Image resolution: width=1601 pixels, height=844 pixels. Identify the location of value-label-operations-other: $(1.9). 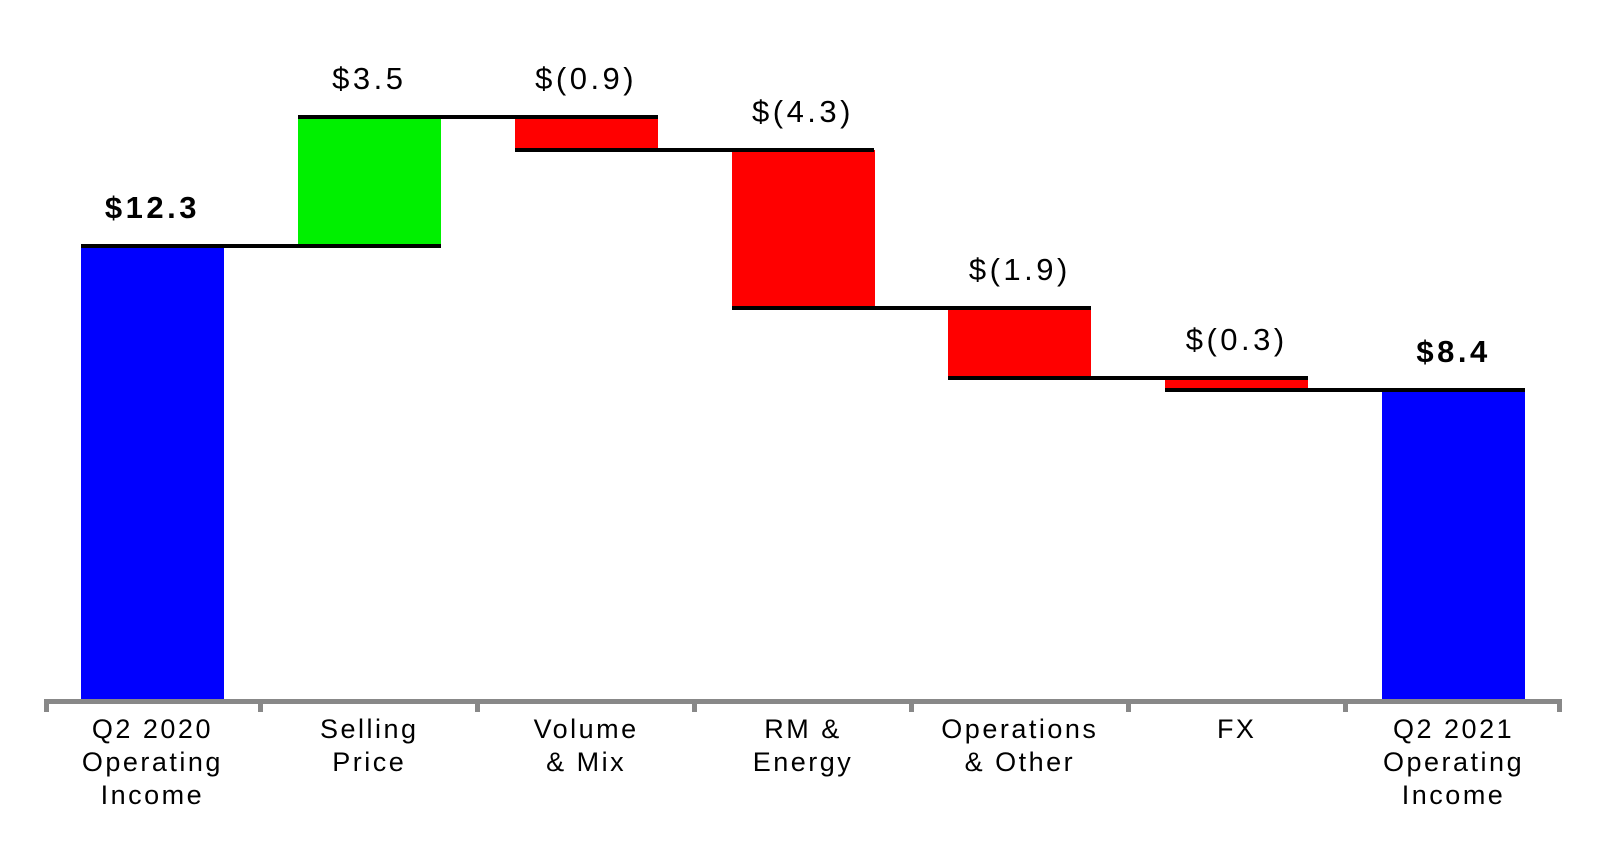
(1019, 270).